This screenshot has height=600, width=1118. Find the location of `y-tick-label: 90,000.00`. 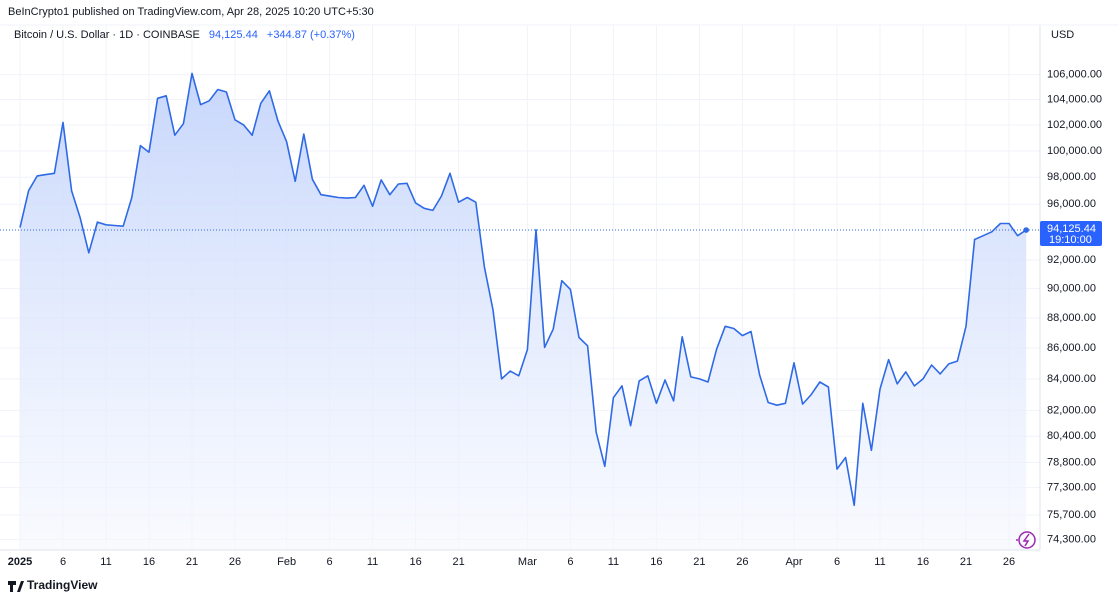

y-tick-label: 90,000.00 is located at coordinates (1071, 289).